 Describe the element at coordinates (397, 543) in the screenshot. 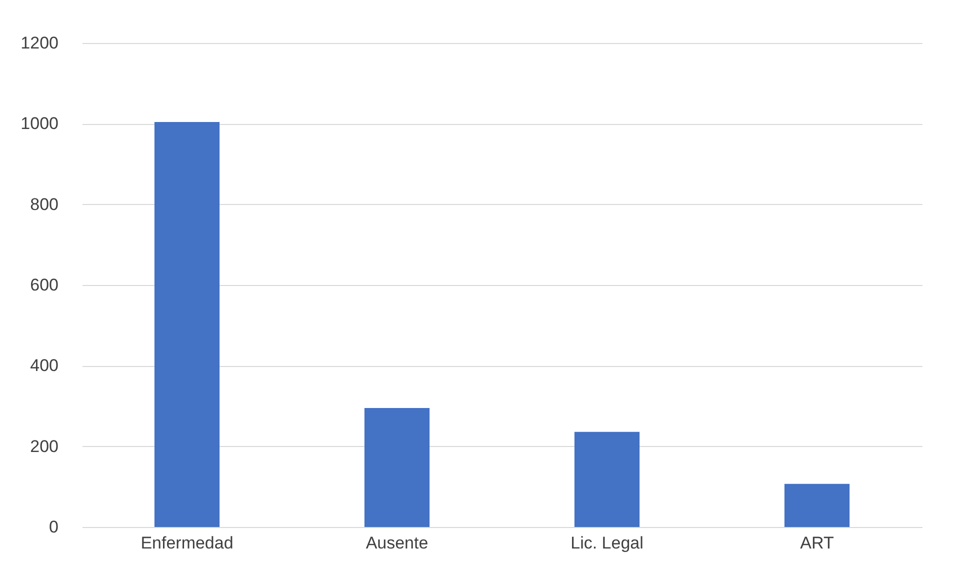

I see `x-tick-label: Ausente` at that location.